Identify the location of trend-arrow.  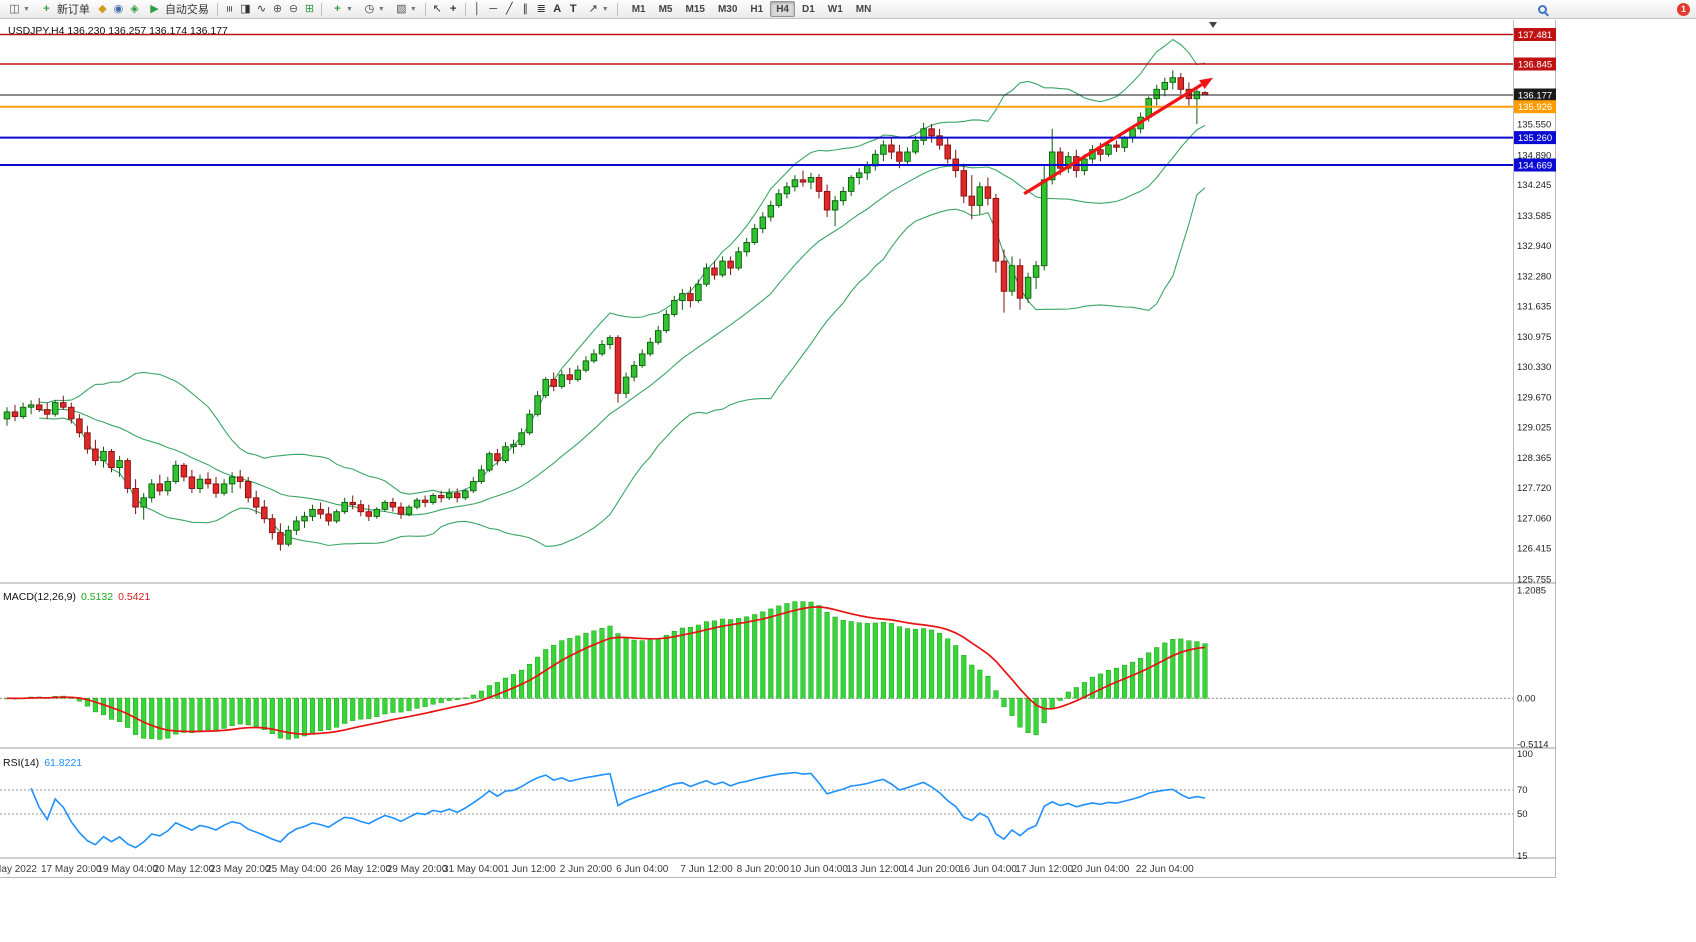
(1118, 136).